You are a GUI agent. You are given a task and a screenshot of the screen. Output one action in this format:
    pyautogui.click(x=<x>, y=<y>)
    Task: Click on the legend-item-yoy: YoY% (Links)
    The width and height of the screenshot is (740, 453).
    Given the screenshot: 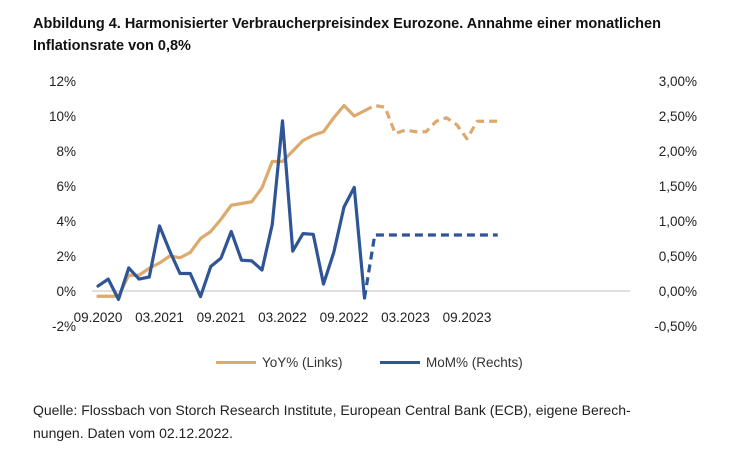 What is the action you would take?
    pyautogui.click(x=279, y=362)
    